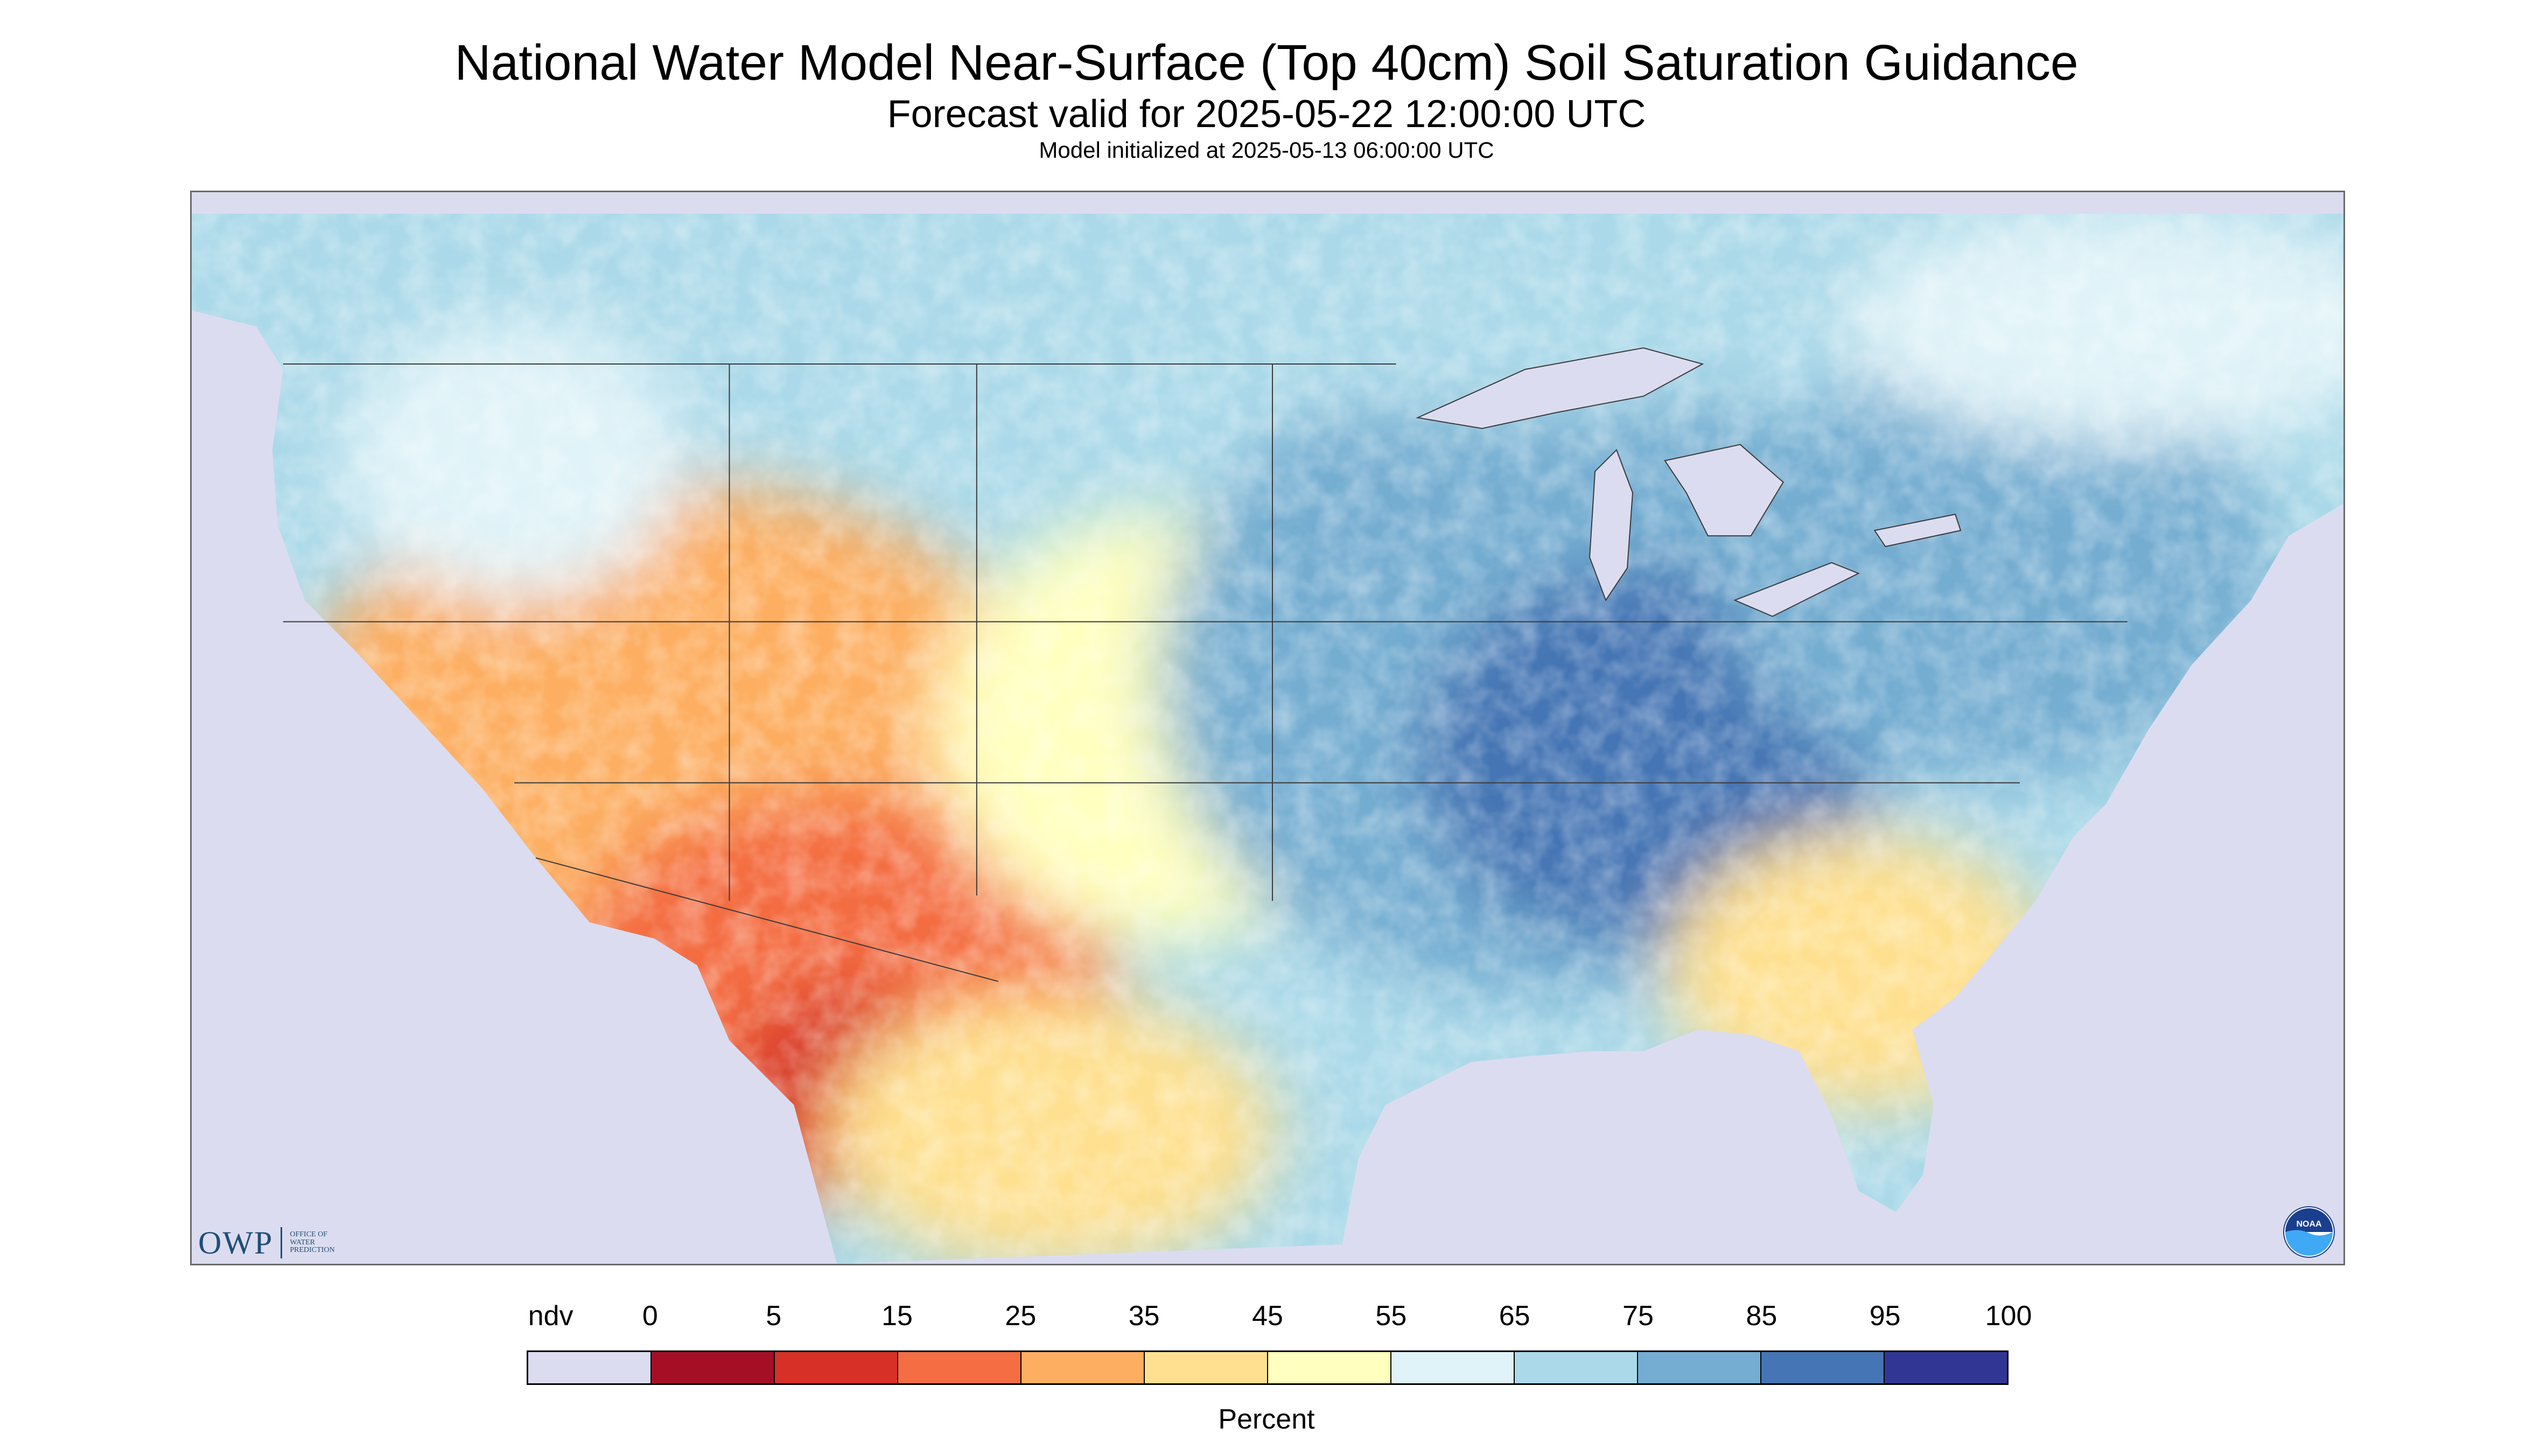 The height and width of the screenshot is (1456, 2533). I want to click on owp-logo: OWP OFFICE OF WATER PREDICTION, so click(266, 1243).